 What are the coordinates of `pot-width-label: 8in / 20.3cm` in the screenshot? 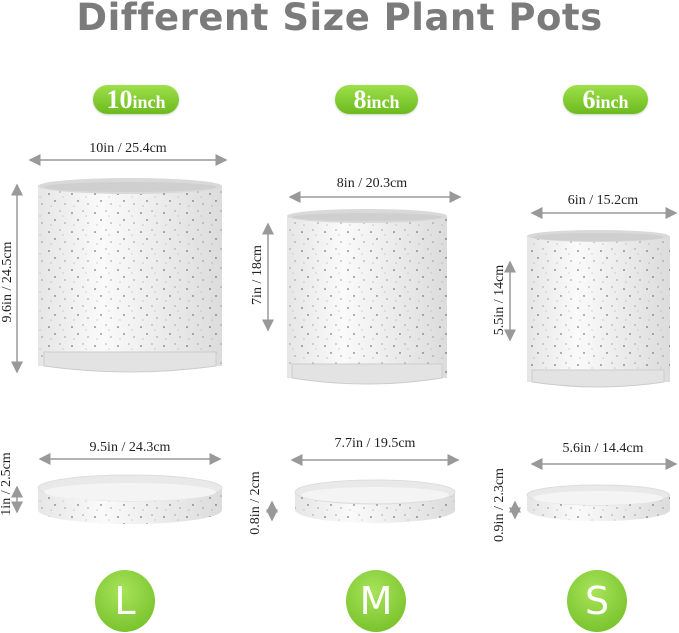 It's located at (372, 183).